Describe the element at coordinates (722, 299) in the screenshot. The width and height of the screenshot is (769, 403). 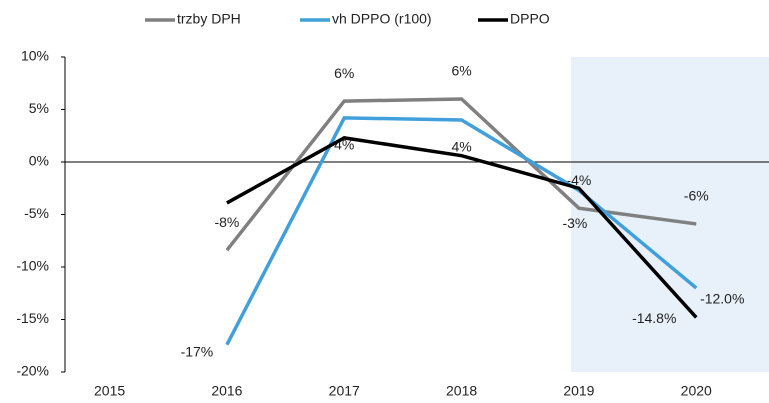
I see `data-label: -12.0%` at that location.